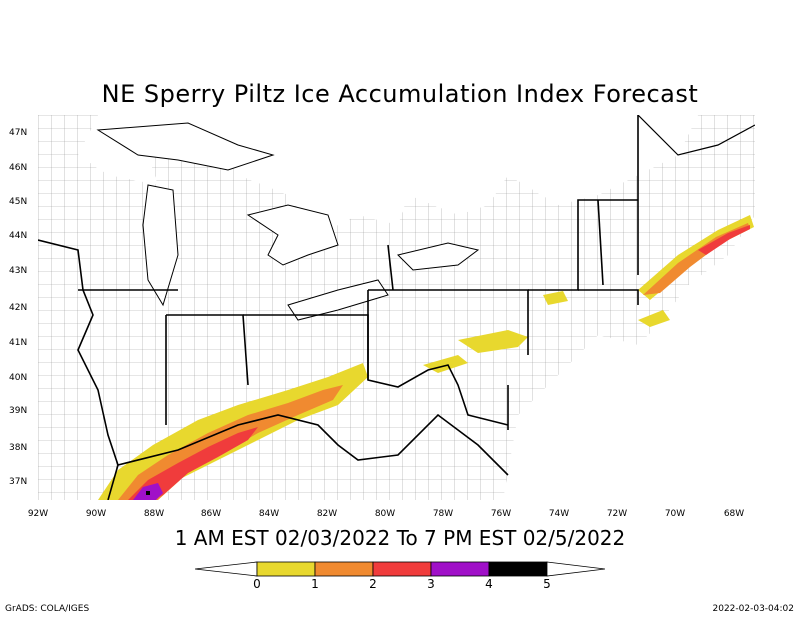 The height and width of the screenshot is (618, 800). I want to click on color-bar, so click(400, 569).